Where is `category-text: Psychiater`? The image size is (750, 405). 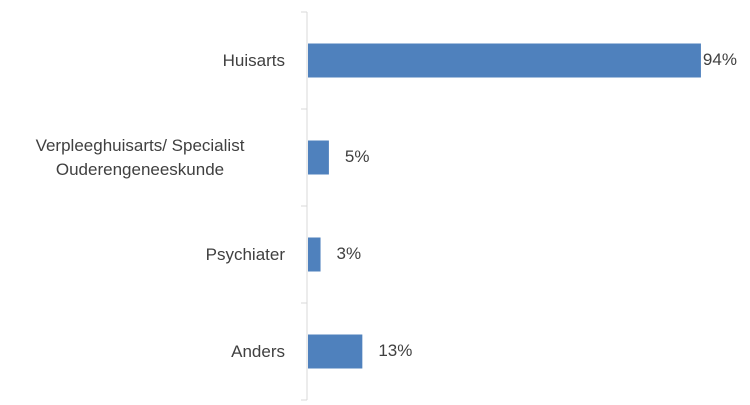 category-text: Psychiater is located at coordinates (245, 254).